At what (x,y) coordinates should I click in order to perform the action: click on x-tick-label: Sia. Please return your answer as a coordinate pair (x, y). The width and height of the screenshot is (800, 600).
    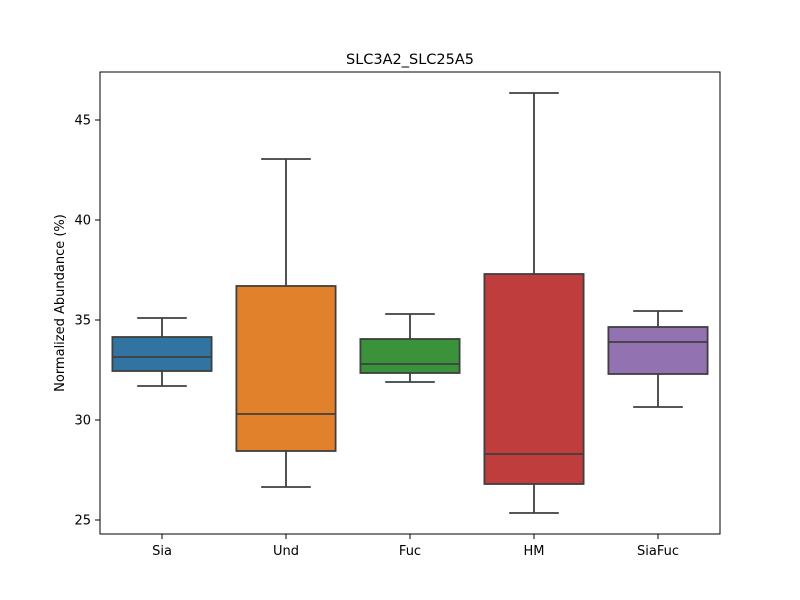
    Looking at the image, I should click on (162, 551).